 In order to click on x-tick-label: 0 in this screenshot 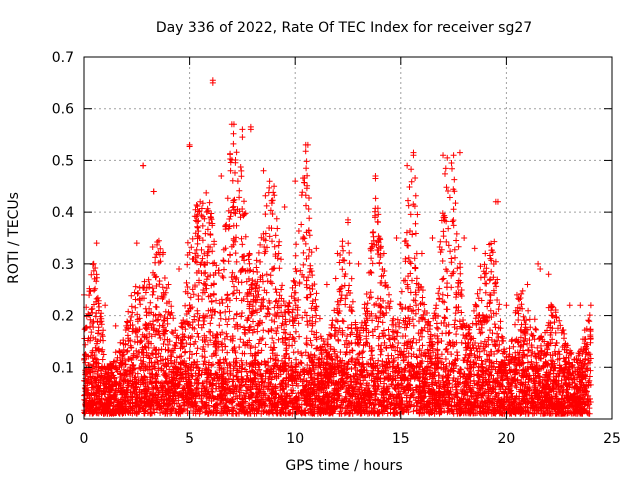, I will do `click(84, 439)`.